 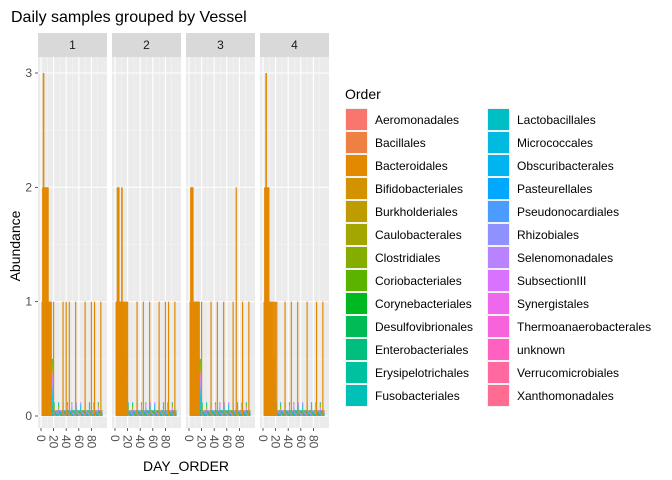 What do you see at coordinates (356, 303) in the screenshot?
I see `legend-swatch` at bounding box center [356, 303].